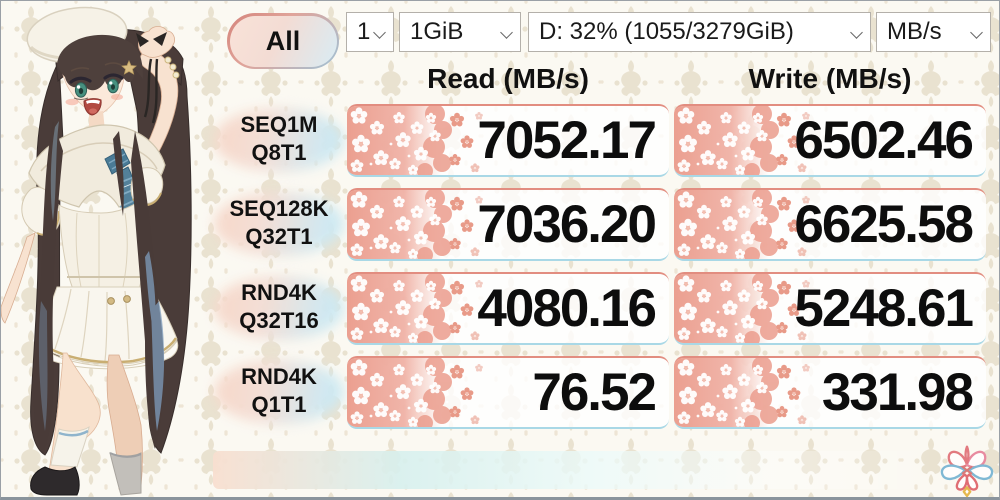 This screenshot has width=1000, height=500. Describe the element at coordinates (574, 470) in the screenshot. I see `message-bar` at that location.